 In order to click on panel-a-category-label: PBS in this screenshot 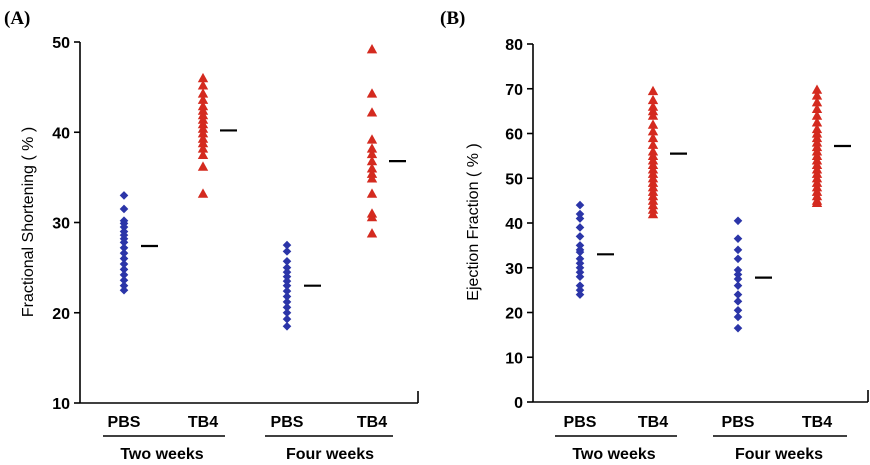, I will do `click(287, 422)`.